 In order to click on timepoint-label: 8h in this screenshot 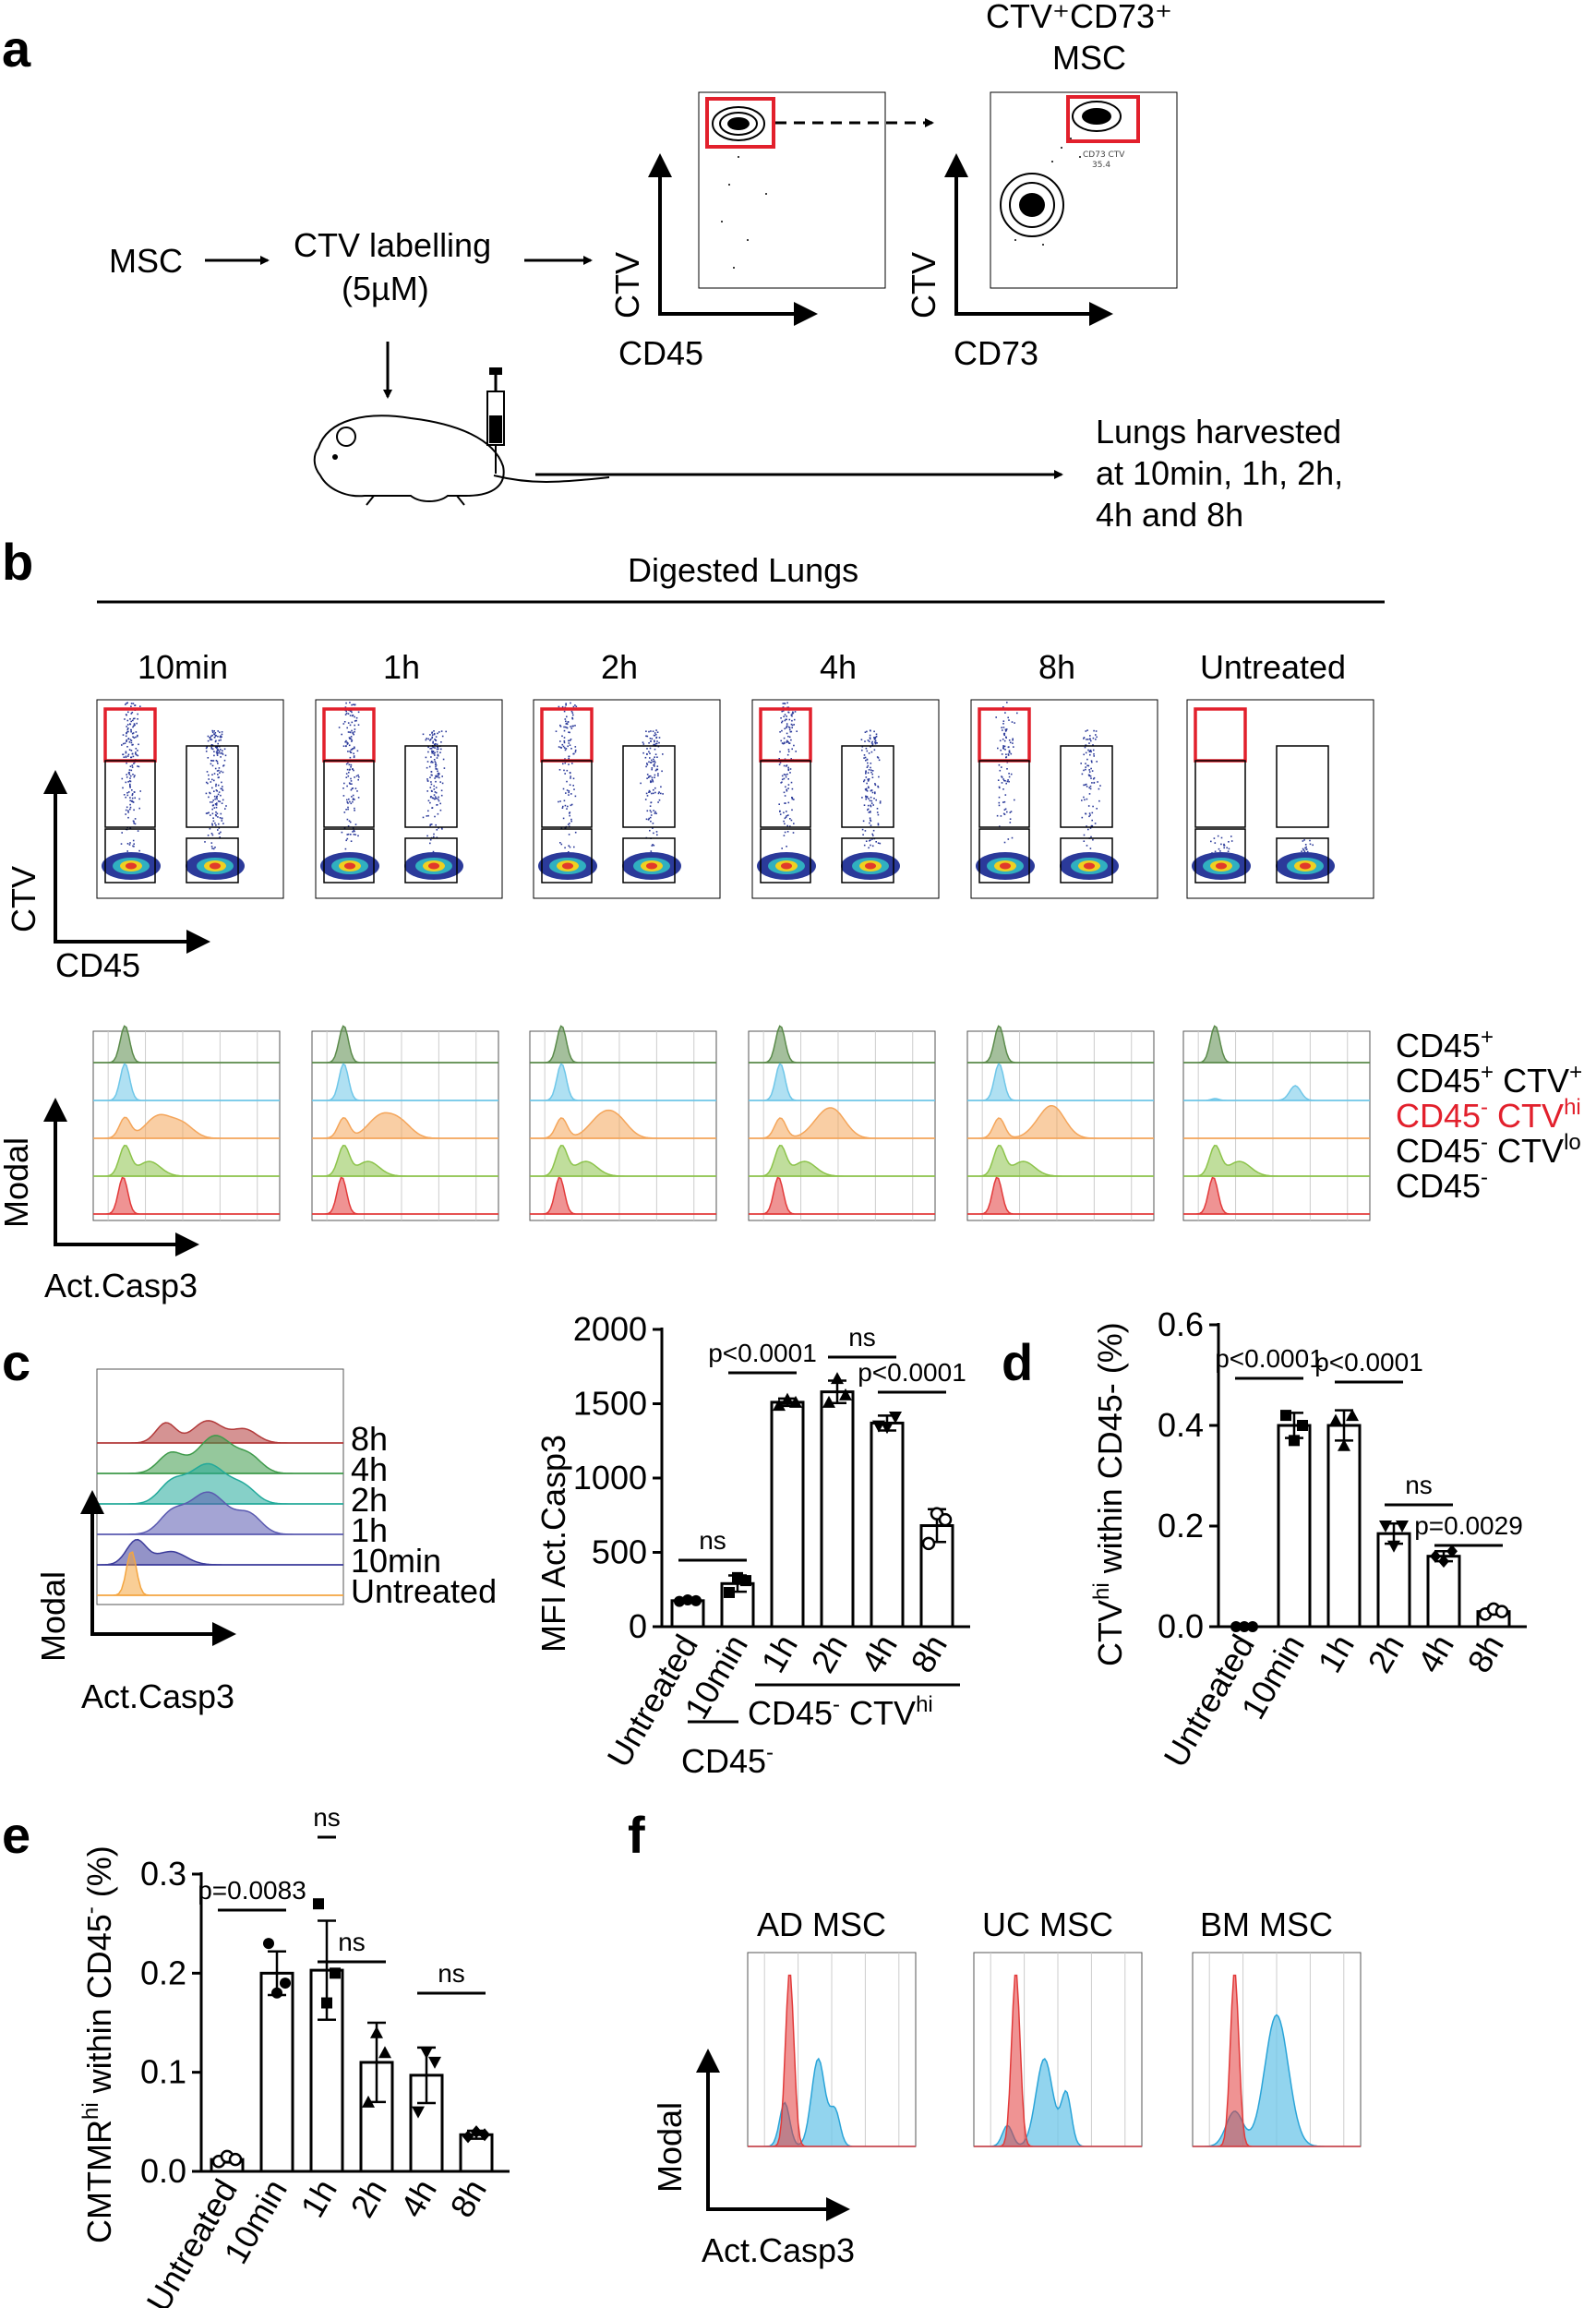, I will do `click(1056, 667)`.